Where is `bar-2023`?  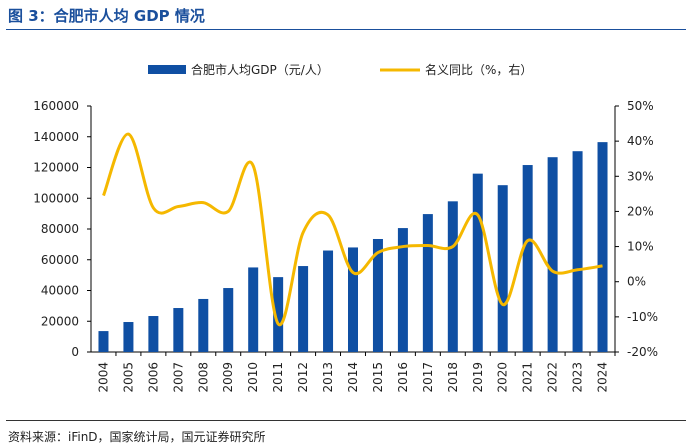
bar-2023 is located at coordinates (577, 251).